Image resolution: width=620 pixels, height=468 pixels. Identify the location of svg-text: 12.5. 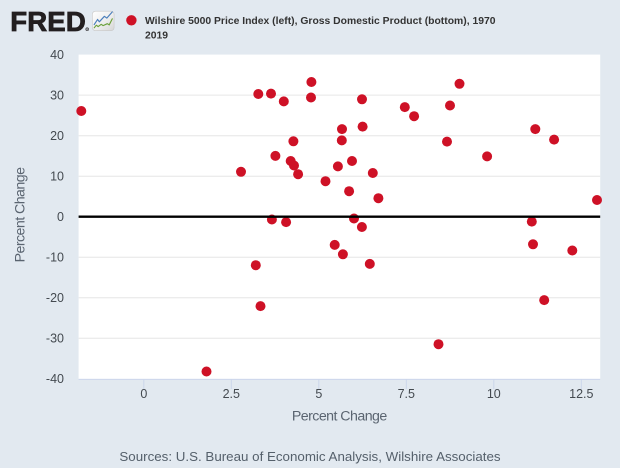
(581, 394).